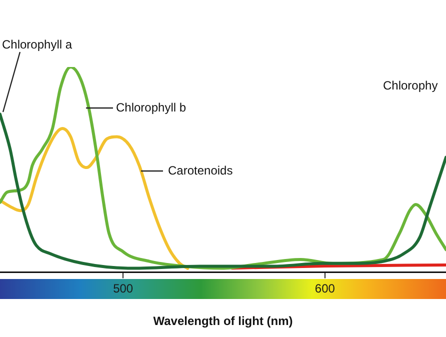  Describe the element at coordinates (200, 170) in the screenshot. I see `series-label: Carotenoids` at that location.